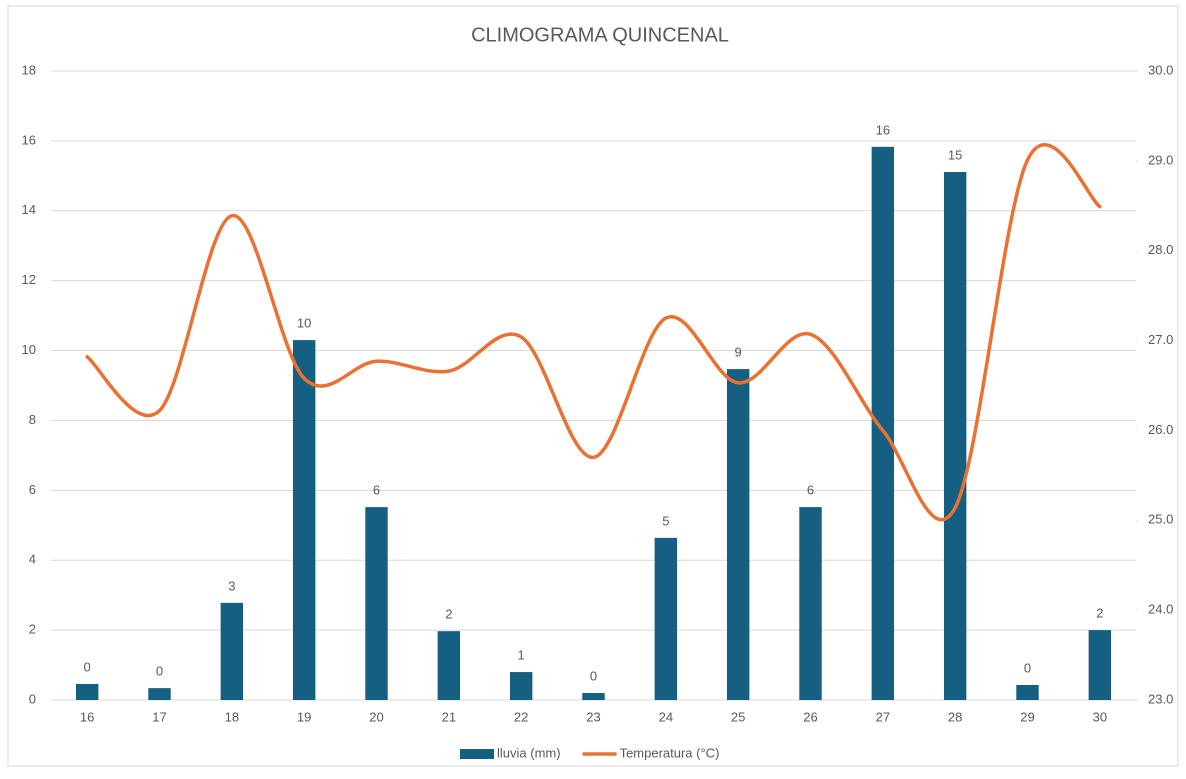 This screenshot has height=779, width=1186. Describe the element at coordinates (29, 139) in the screenshot. I see `y-tick-label: 16` at that location.